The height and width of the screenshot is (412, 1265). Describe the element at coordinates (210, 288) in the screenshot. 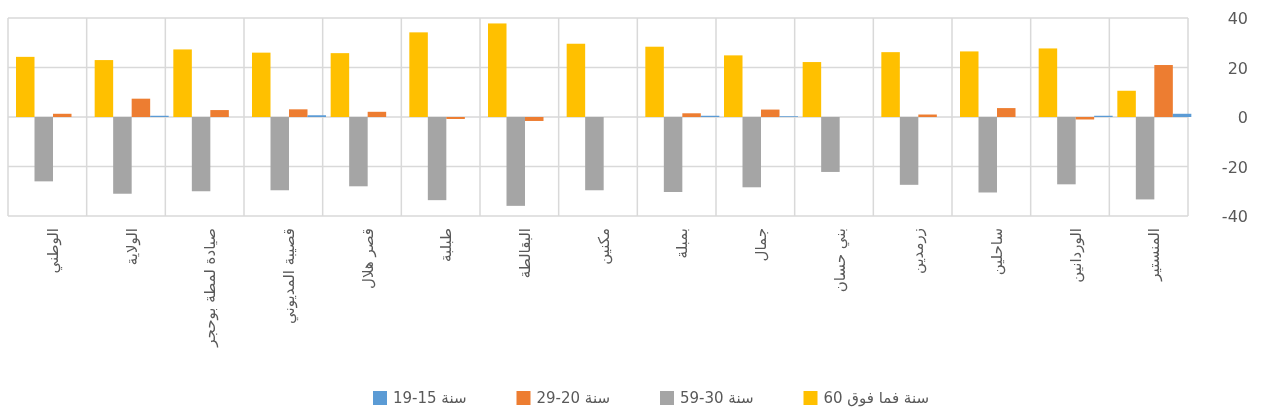

I see `x-tick-label: صيادة لمطة بوحجر` at that location.